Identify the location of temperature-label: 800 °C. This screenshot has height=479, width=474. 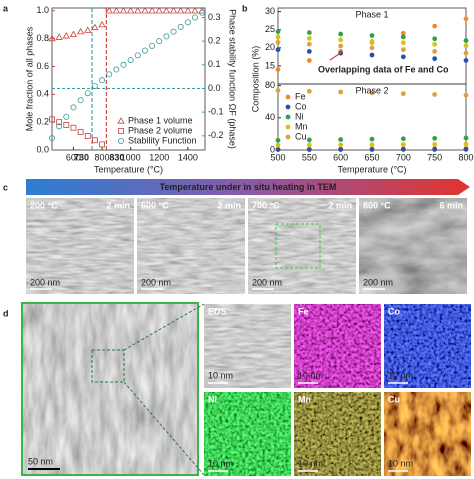
(377, 205).